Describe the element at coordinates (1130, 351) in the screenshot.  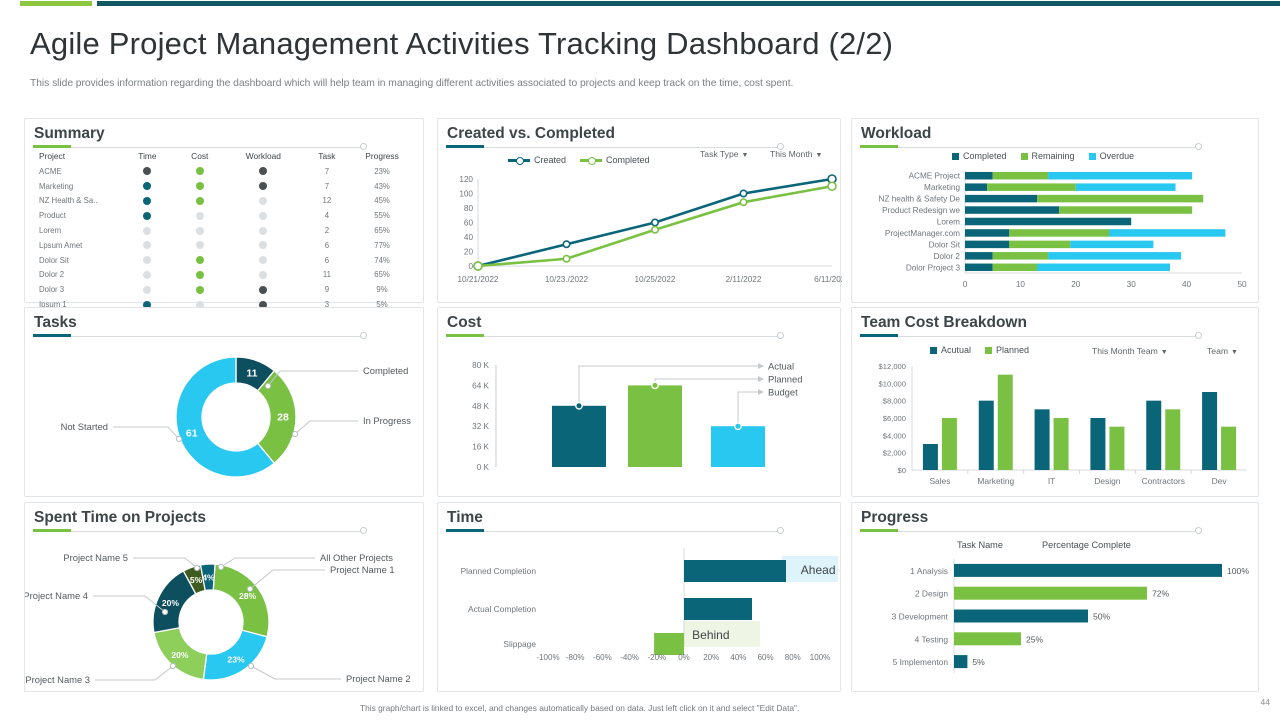
I see `dropdown-this-month-team: This Month Team ▼` at that location.